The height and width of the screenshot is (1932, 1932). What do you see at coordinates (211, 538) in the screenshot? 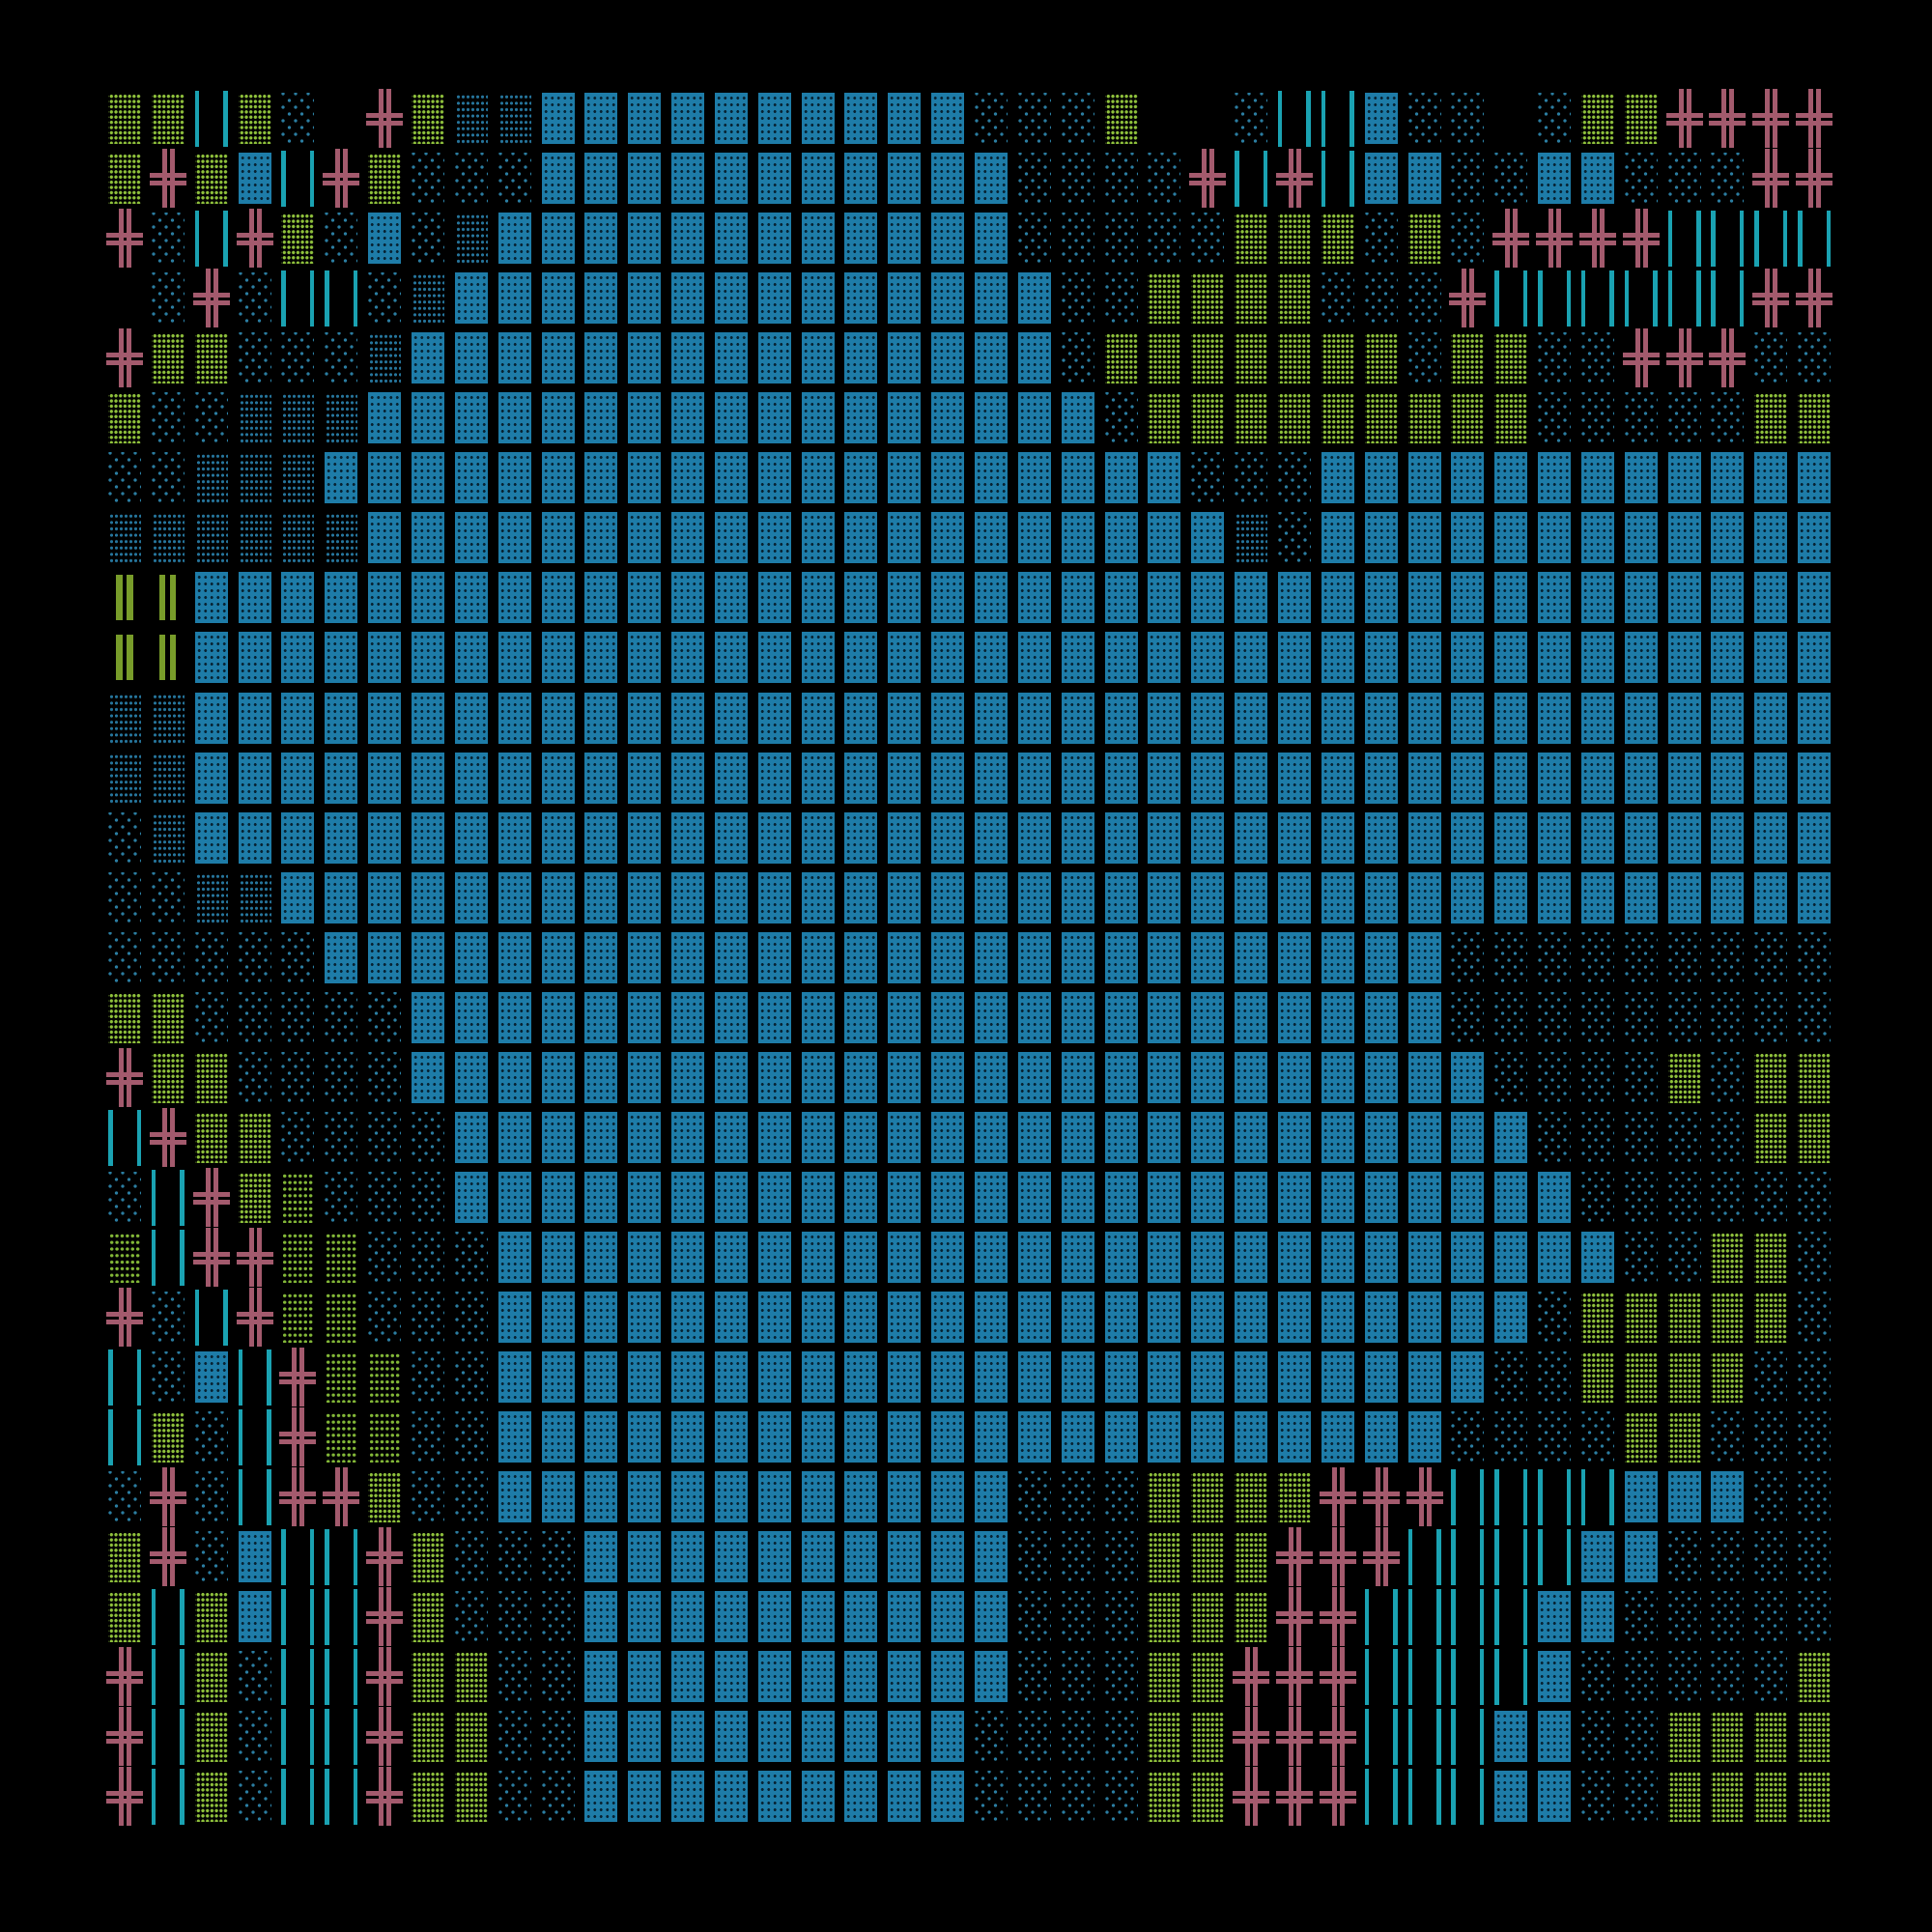
I see `glyph-cell-medium-blue` at bounding box center [211, 538].